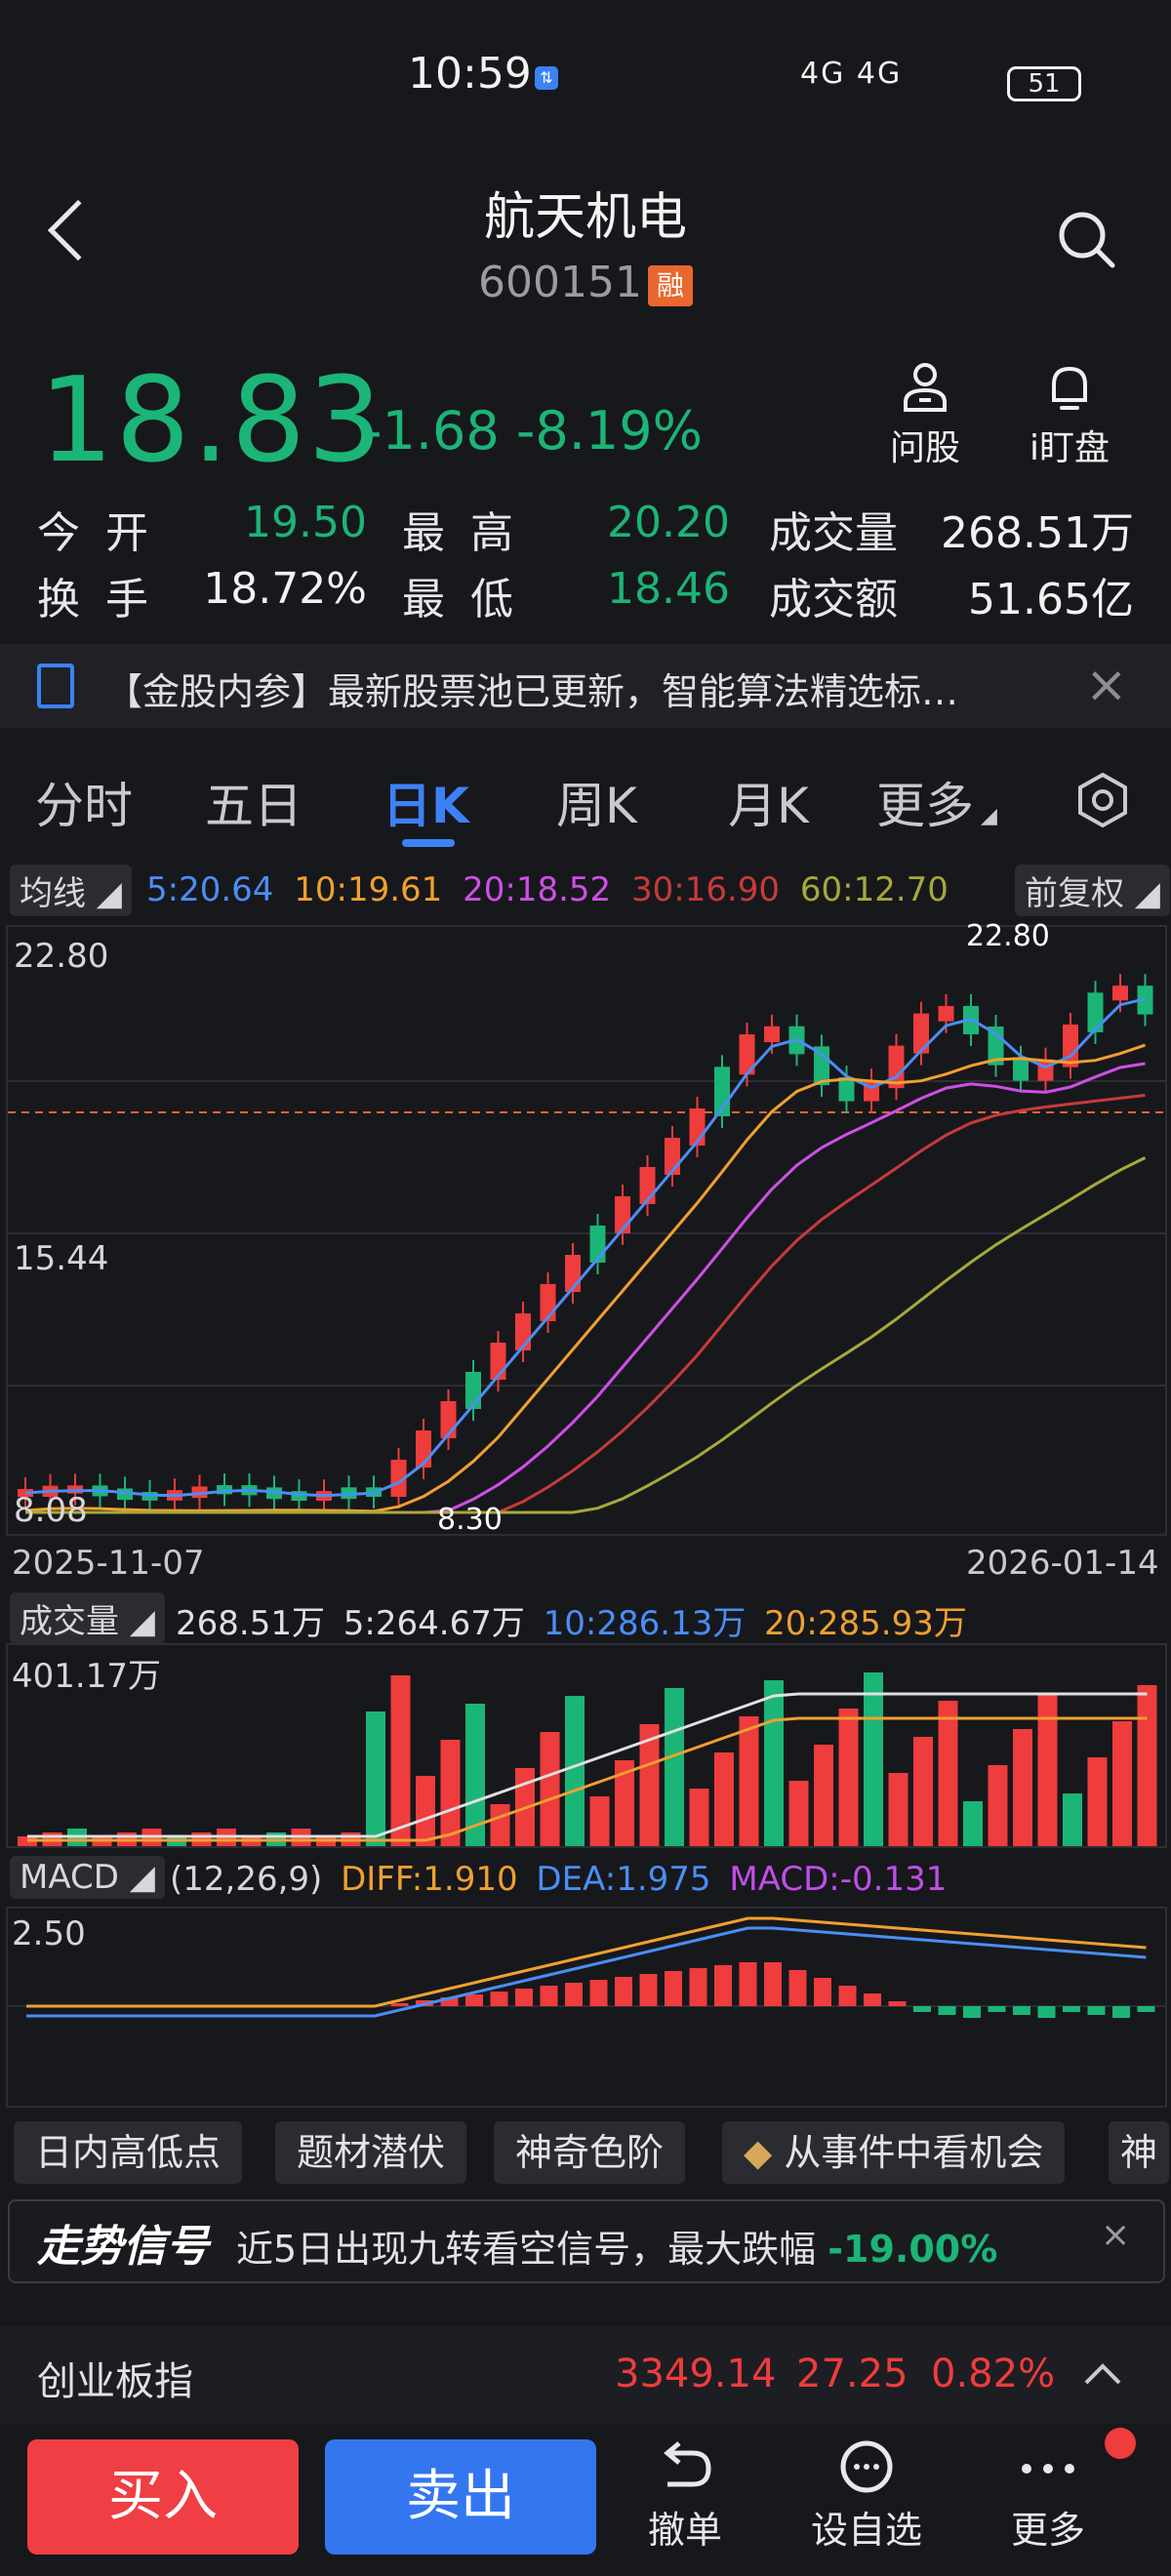 The image size is (1171, 2576). I want to click on ma5-value: 5:20.64, so click(210, 889).